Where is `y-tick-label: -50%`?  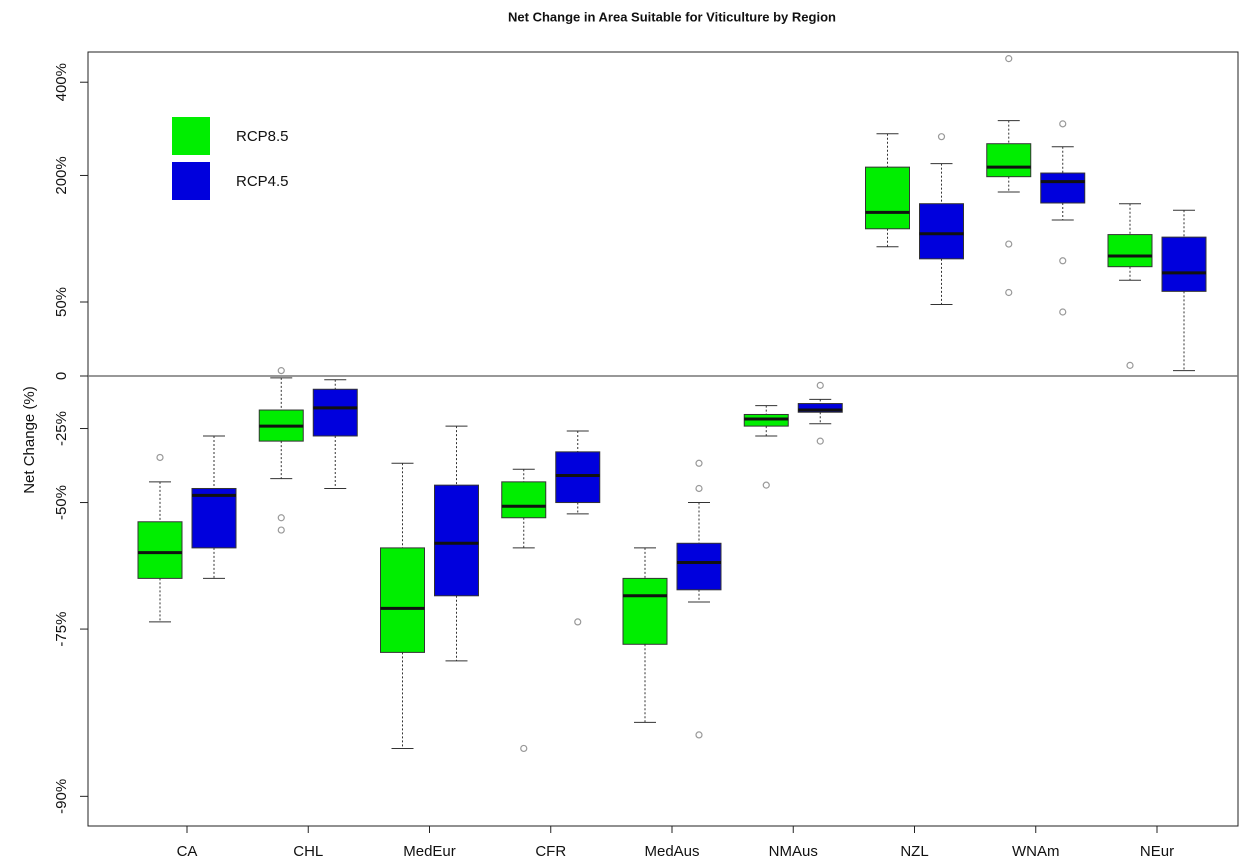 y-tick-label: -50% is located at coordinates (61, 502).